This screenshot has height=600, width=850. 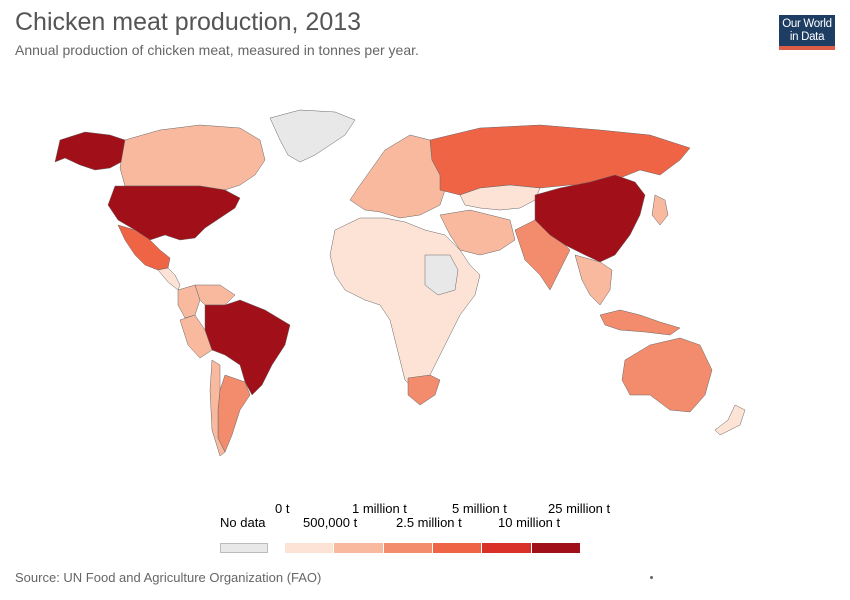 What do you see at coordinates (330, 522) in the screenshot?
I see `legend-label-500k: 500,000 t` at bounding box center [330, 522].